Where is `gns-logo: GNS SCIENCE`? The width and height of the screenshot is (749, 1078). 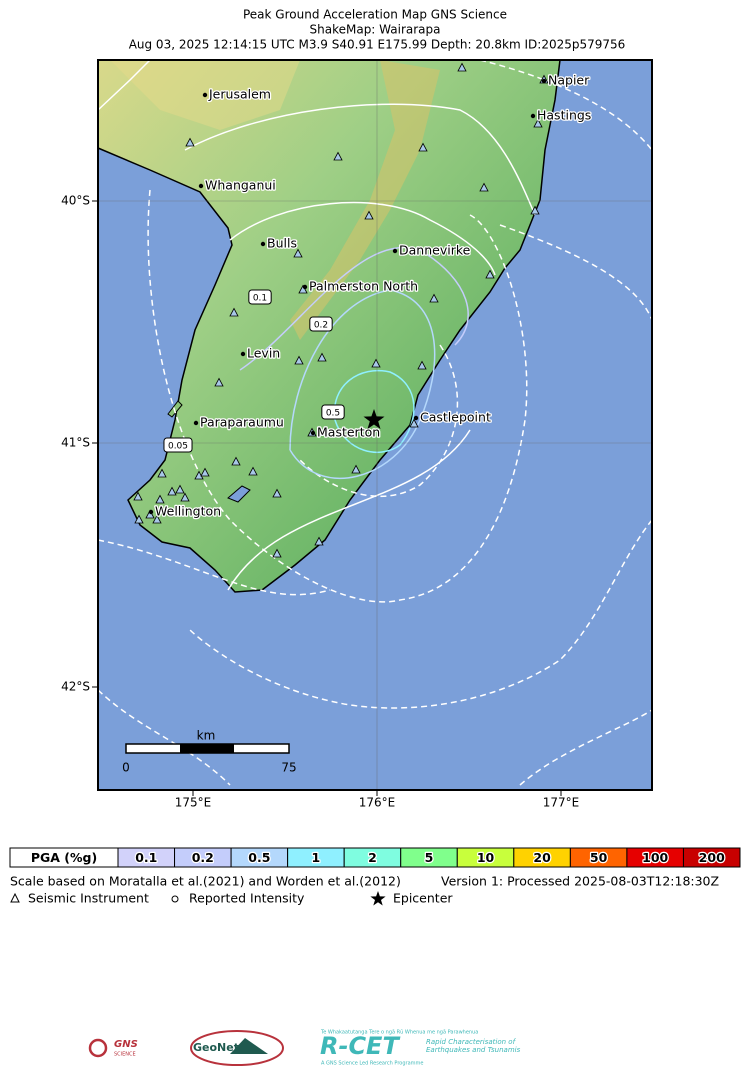
gns-logo: GNS SCIENCE is located at coordinates (113, 1048).